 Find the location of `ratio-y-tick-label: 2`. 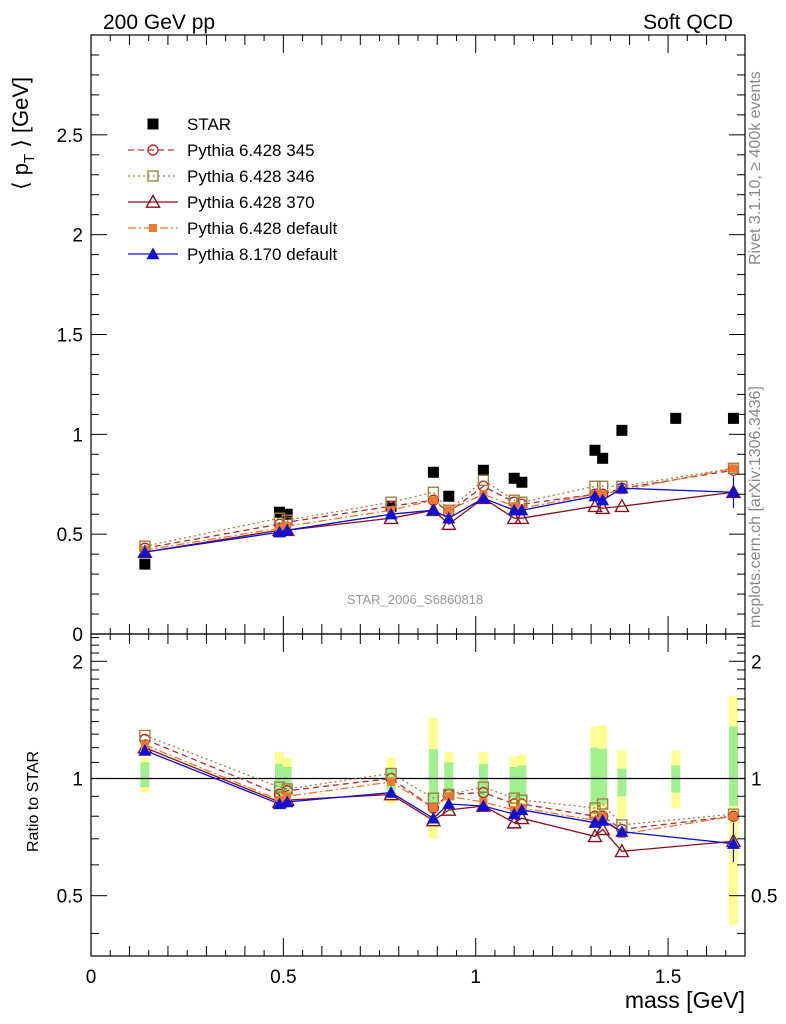

ratio-y-tick-label: 2 is located at coordinates (77, 662).